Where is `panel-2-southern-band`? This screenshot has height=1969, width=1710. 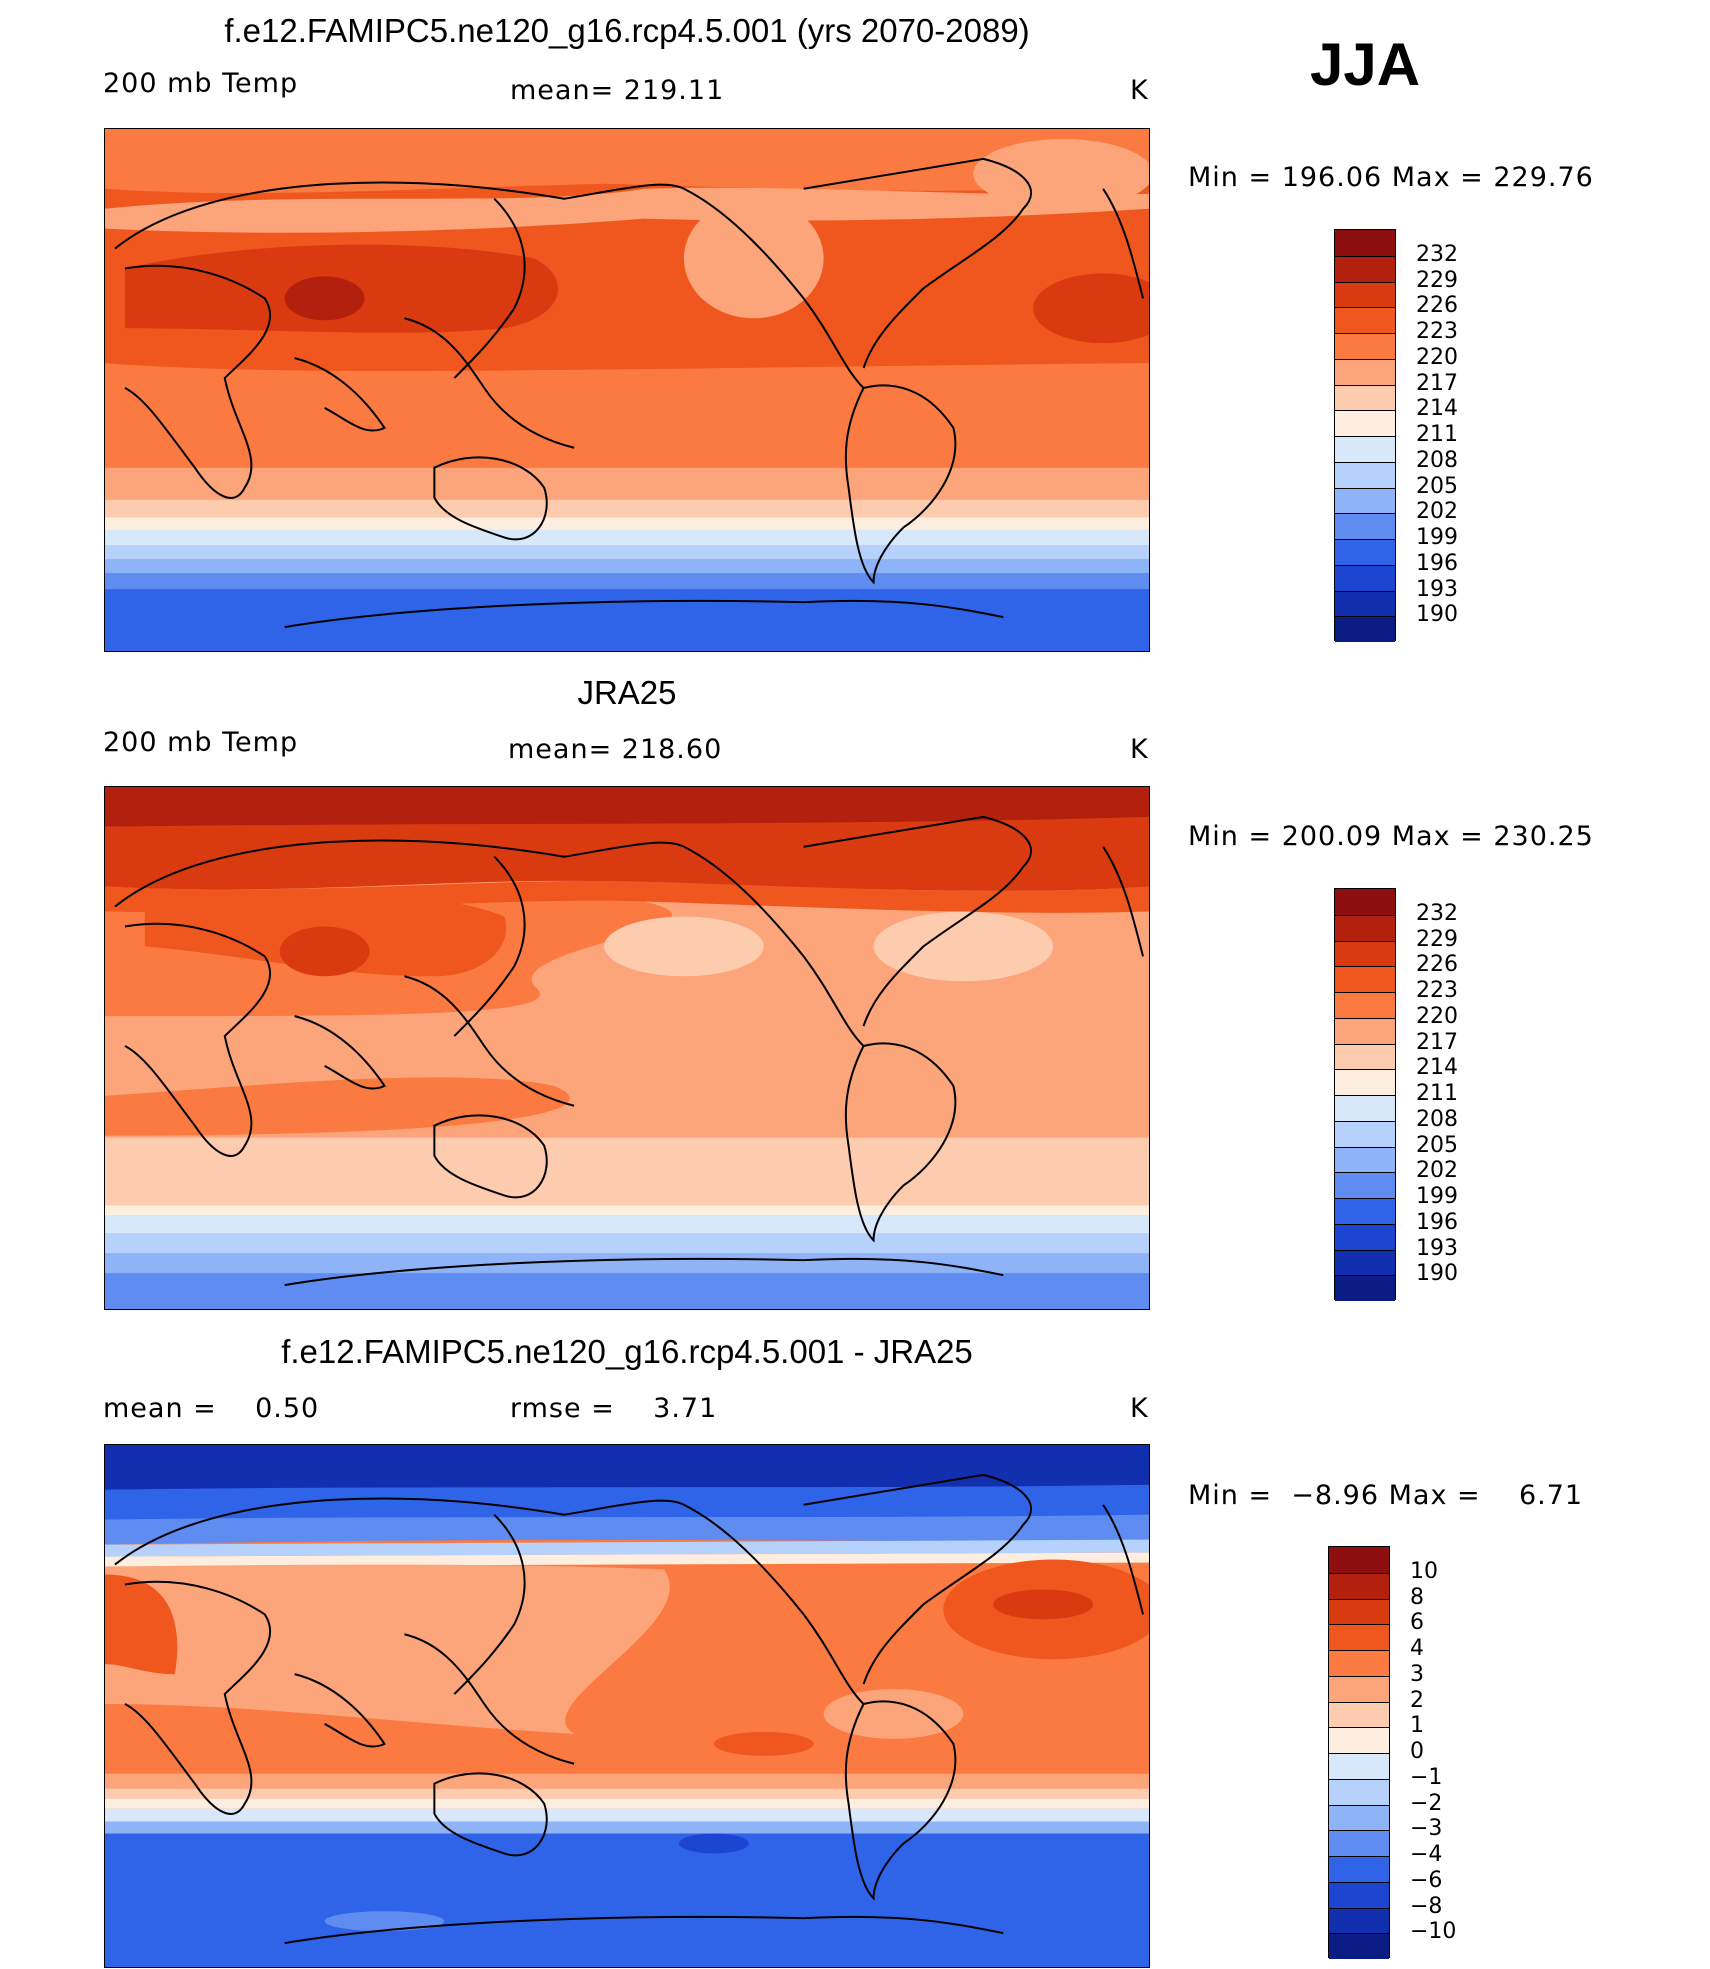
panel-2-southern-band is located at coordinates (337, 1106).